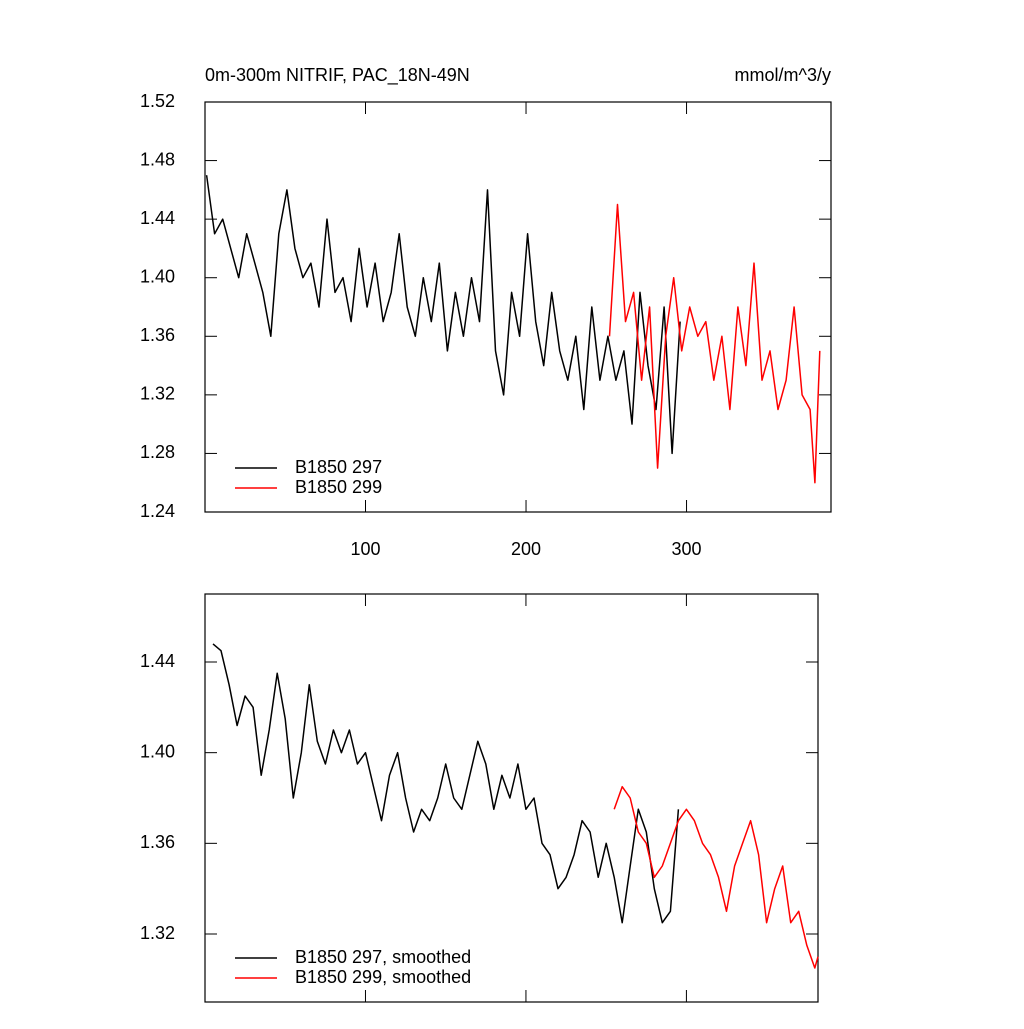  Describe the element at coordinates (157, 159) in the screenshot. I see `y-tick-label: 1.48` at that location.